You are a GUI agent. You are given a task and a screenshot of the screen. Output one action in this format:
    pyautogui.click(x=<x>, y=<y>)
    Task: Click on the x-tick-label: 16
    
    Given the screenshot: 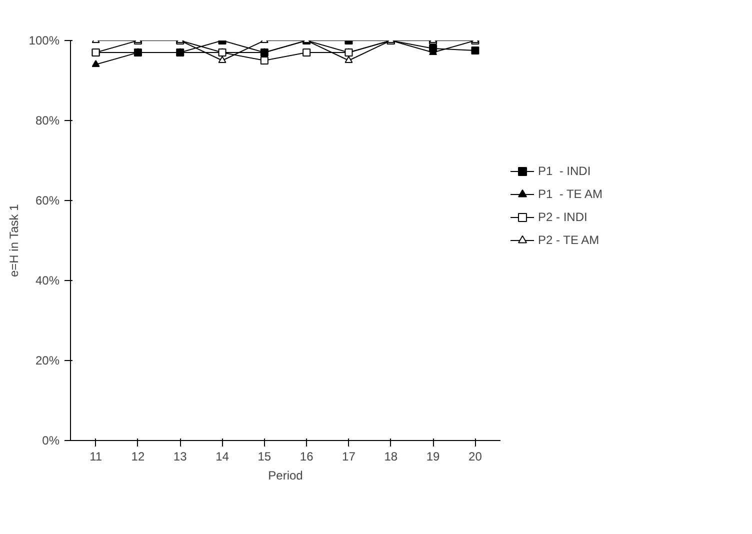 What is the action you would take?
    pyautogui.click(x=307, y=457)
    